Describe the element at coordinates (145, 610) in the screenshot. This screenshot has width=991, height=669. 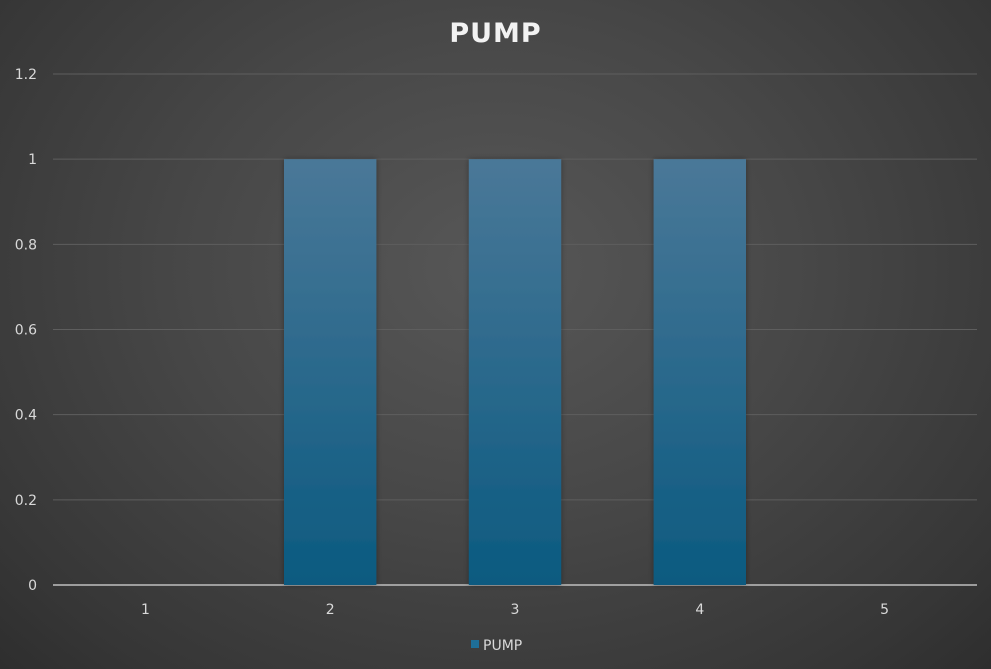
I see `x-tick-label: 1` at that location.